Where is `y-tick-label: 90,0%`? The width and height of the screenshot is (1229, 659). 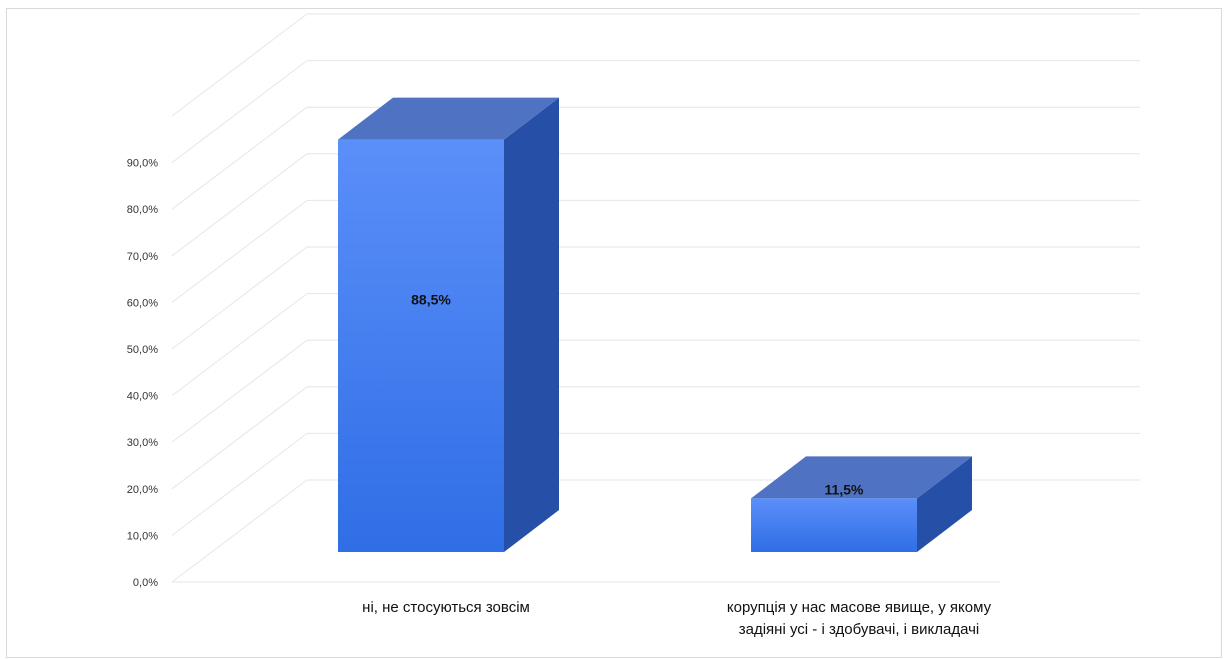
y-tick-label: 90,0% is located at coordinates (142, 164).